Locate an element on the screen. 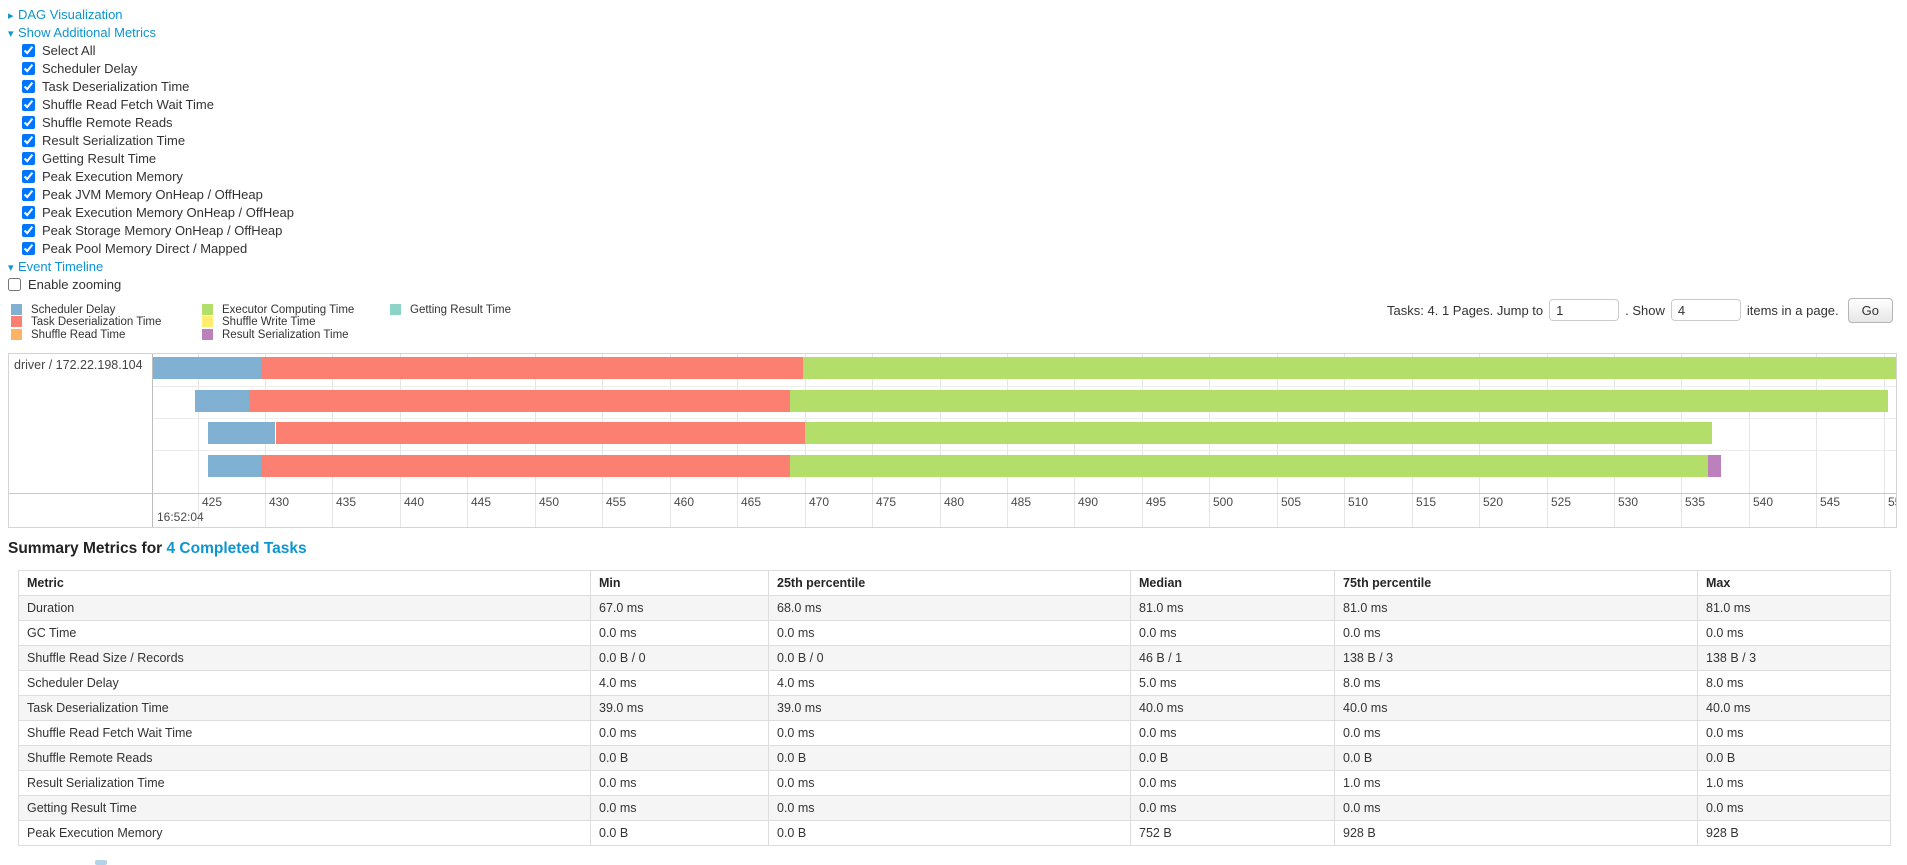  axis-tick-label: 440 is located at coordinates (414, 502).